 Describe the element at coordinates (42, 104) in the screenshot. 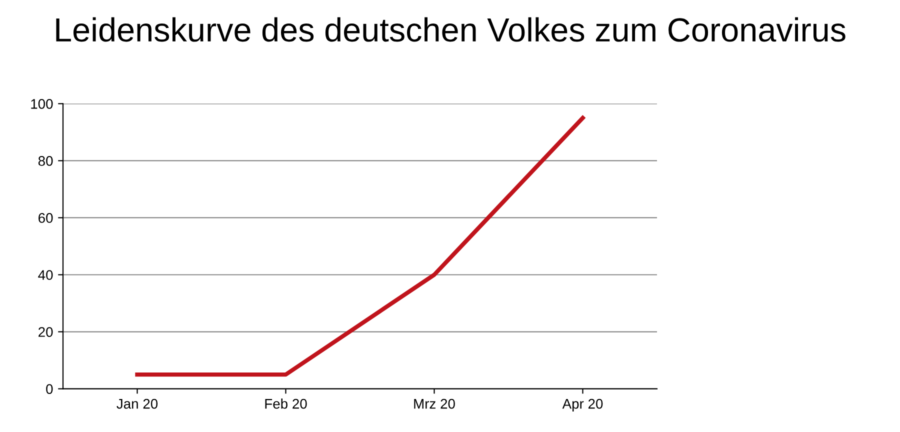

I see `y-tick-label: 100` at that location.